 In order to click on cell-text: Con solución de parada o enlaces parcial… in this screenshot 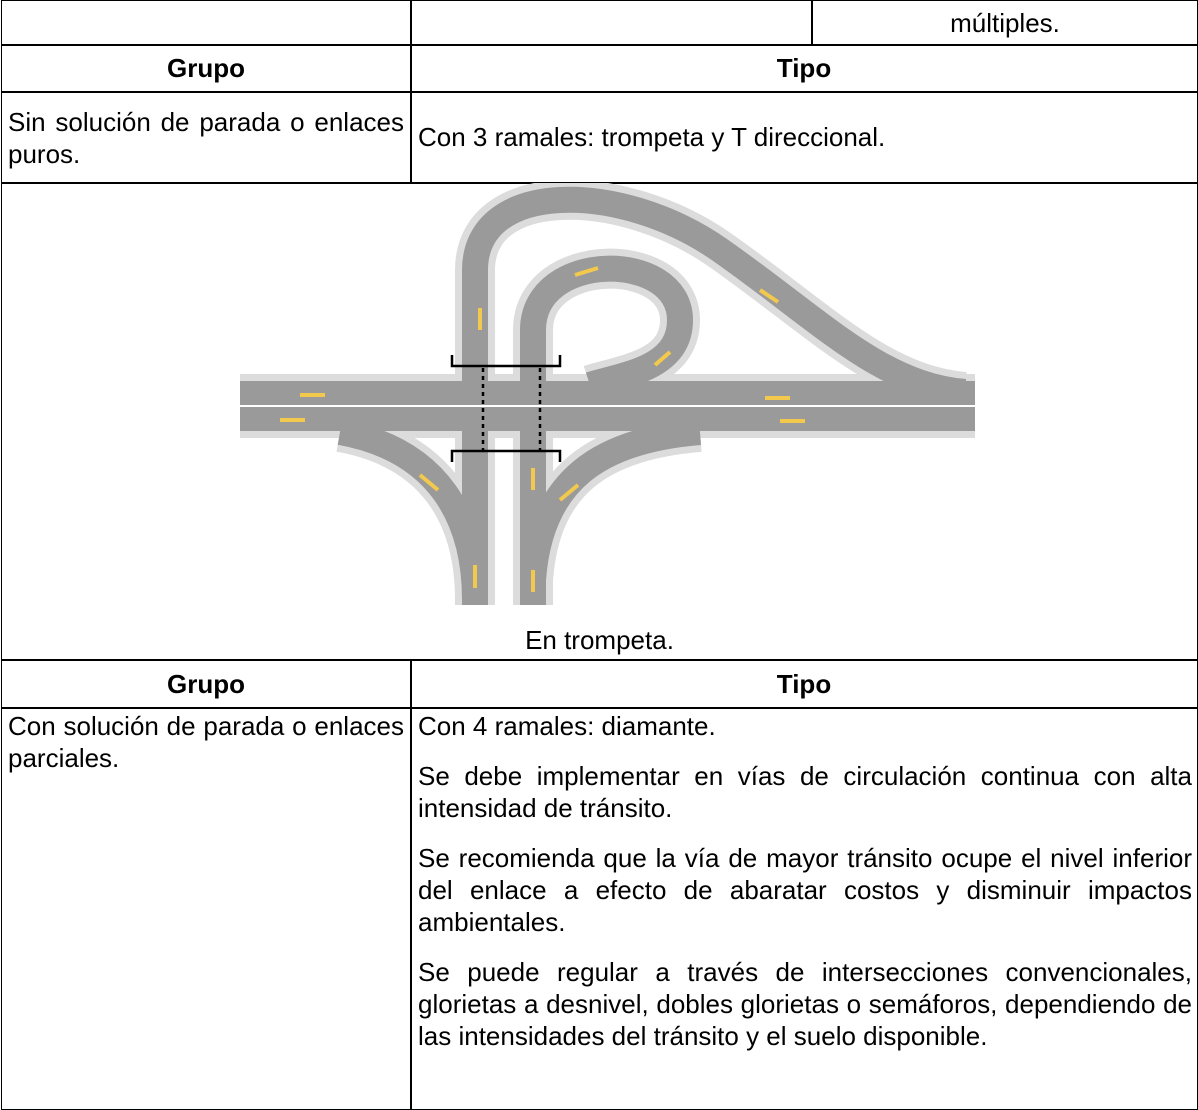, I will do `click(206, 742)`.